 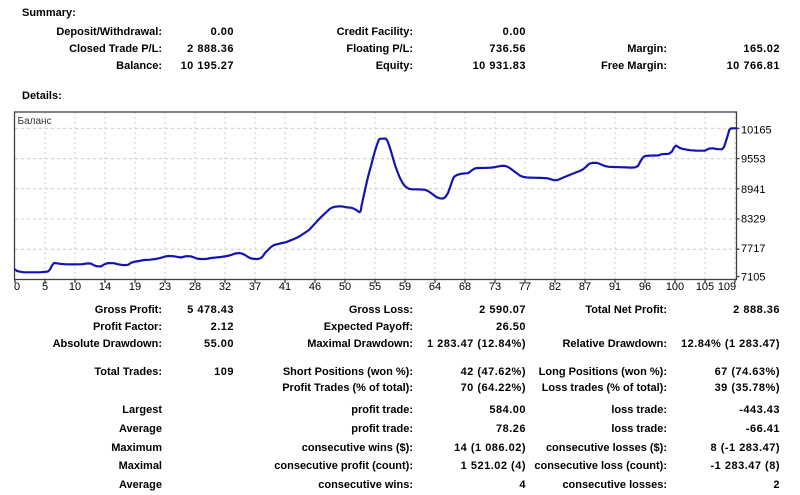 What do you see at coordinates (225, 287) in the screenshot?
I see `svg-text: 32` at bounding box center [225, 287].